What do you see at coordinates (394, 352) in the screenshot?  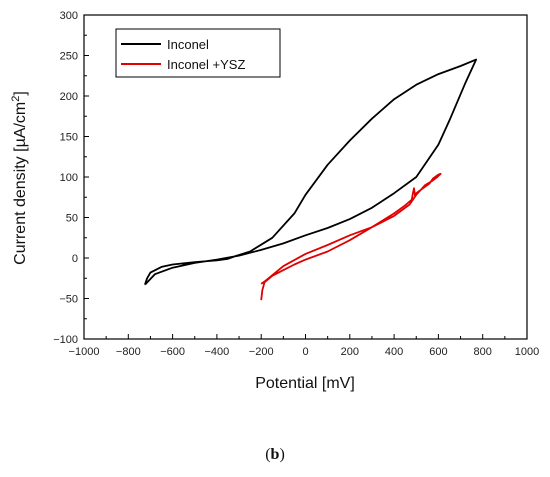 I see `x-tick-label: 400` at bounding box center [394, 352].